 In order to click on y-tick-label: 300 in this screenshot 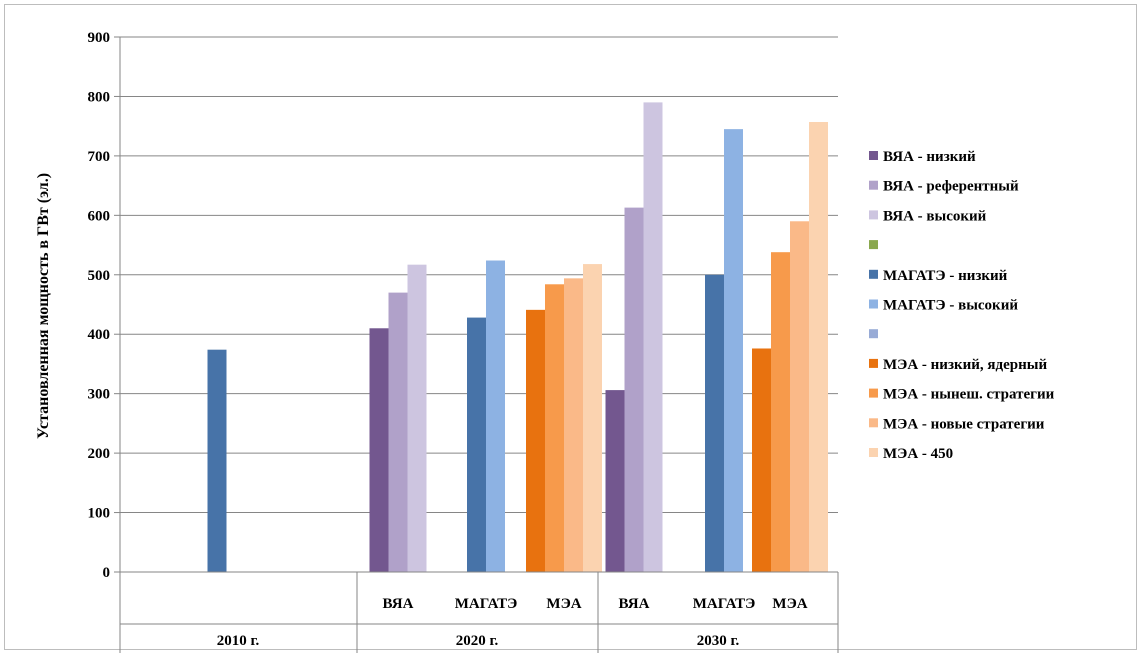, I will do `click(99, 395)`.